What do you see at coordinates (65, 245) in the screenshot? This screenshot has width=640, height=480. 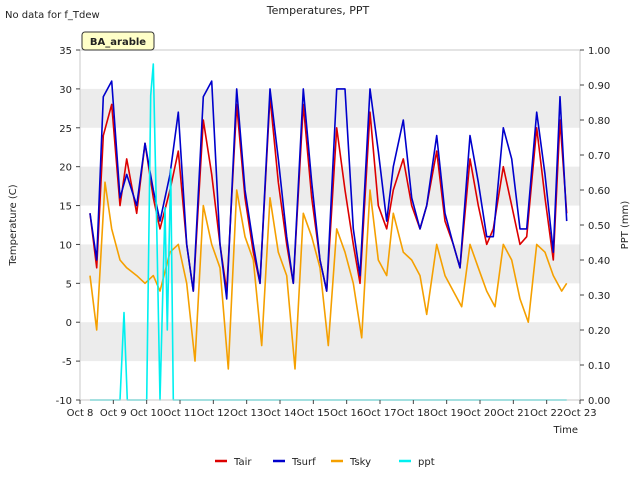 I see `y-tick-label: 10` at bounding box center [65, 245].